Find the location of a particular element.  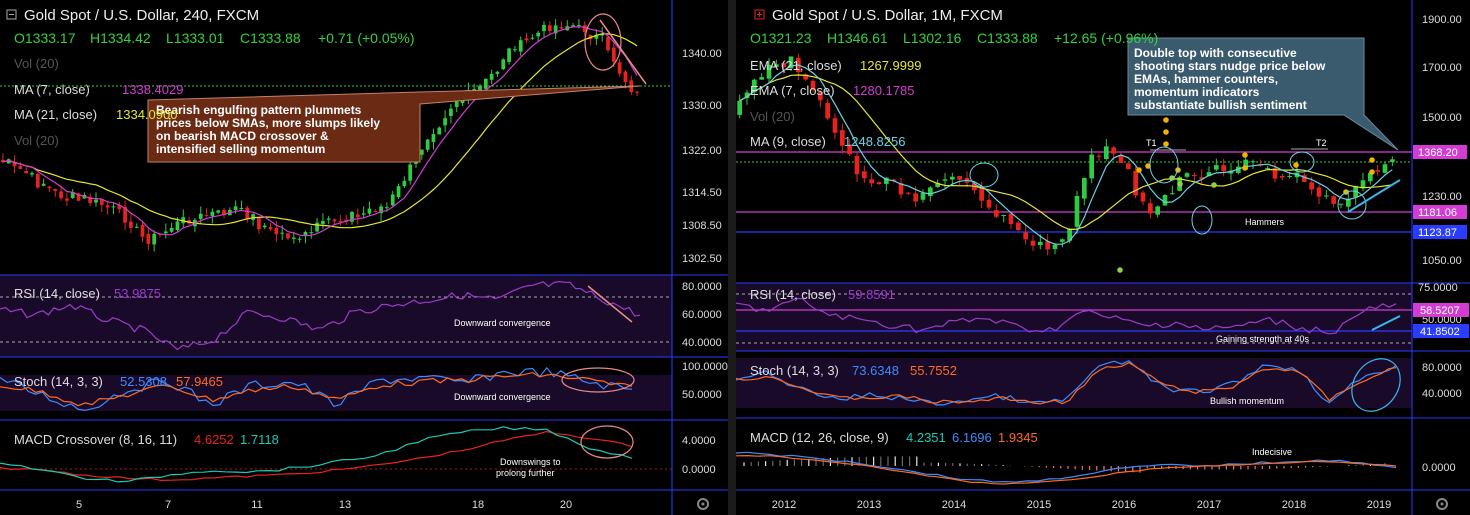

left-callout-line: intensified selling momentum is located at coordinates (240, 149).